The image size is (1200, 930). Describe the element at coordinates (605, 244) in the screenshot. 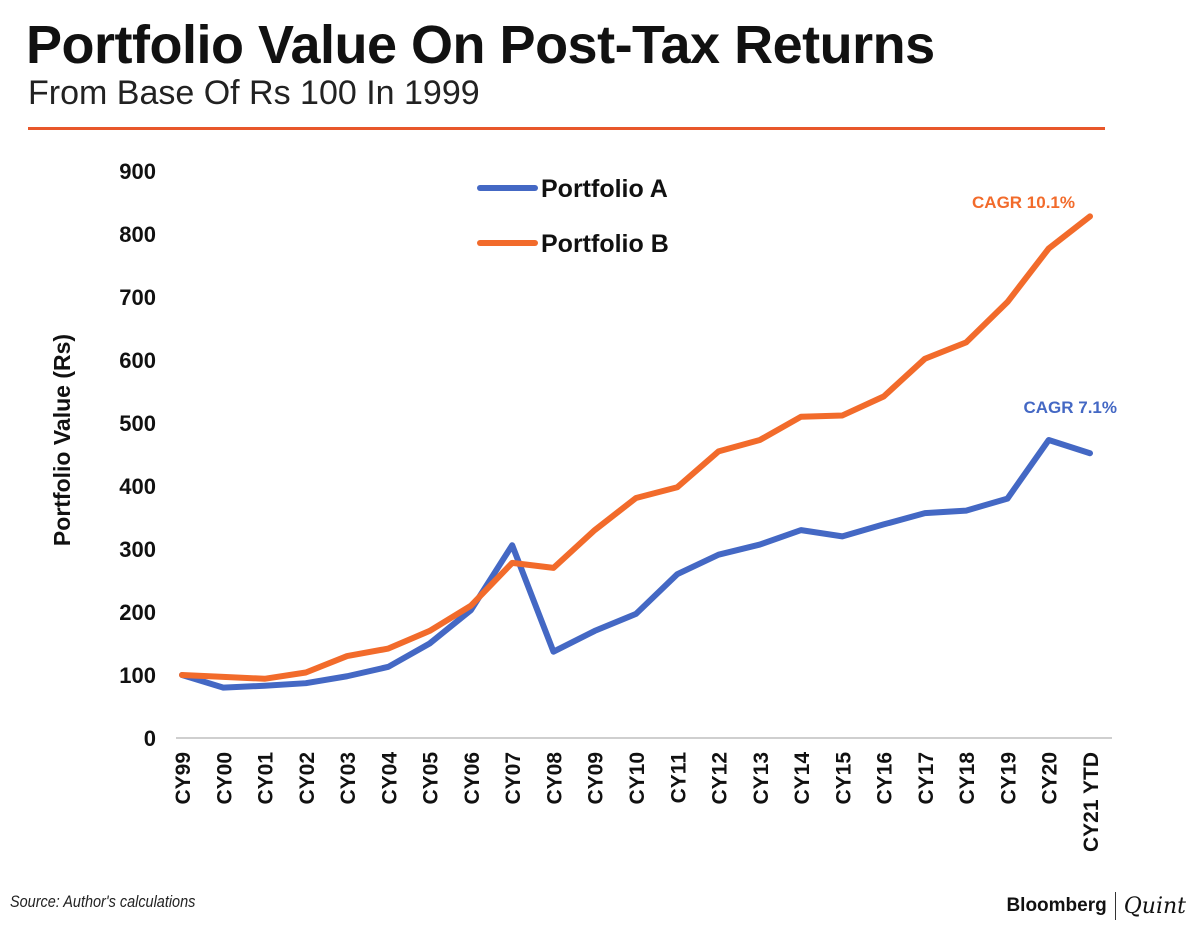

I see `legend-label: Portfolio B` at that location.